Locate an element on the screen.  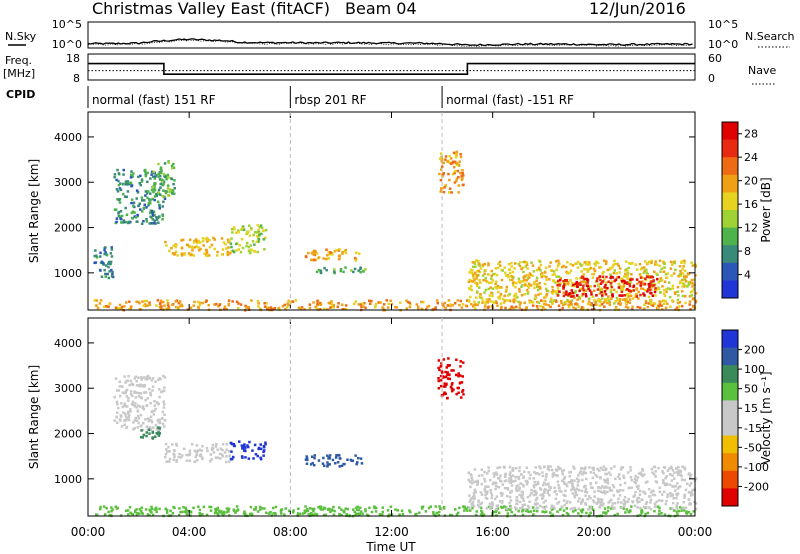
colorbar-label: Velocity [m s⁻¹] is located at coordinates (766, 417).